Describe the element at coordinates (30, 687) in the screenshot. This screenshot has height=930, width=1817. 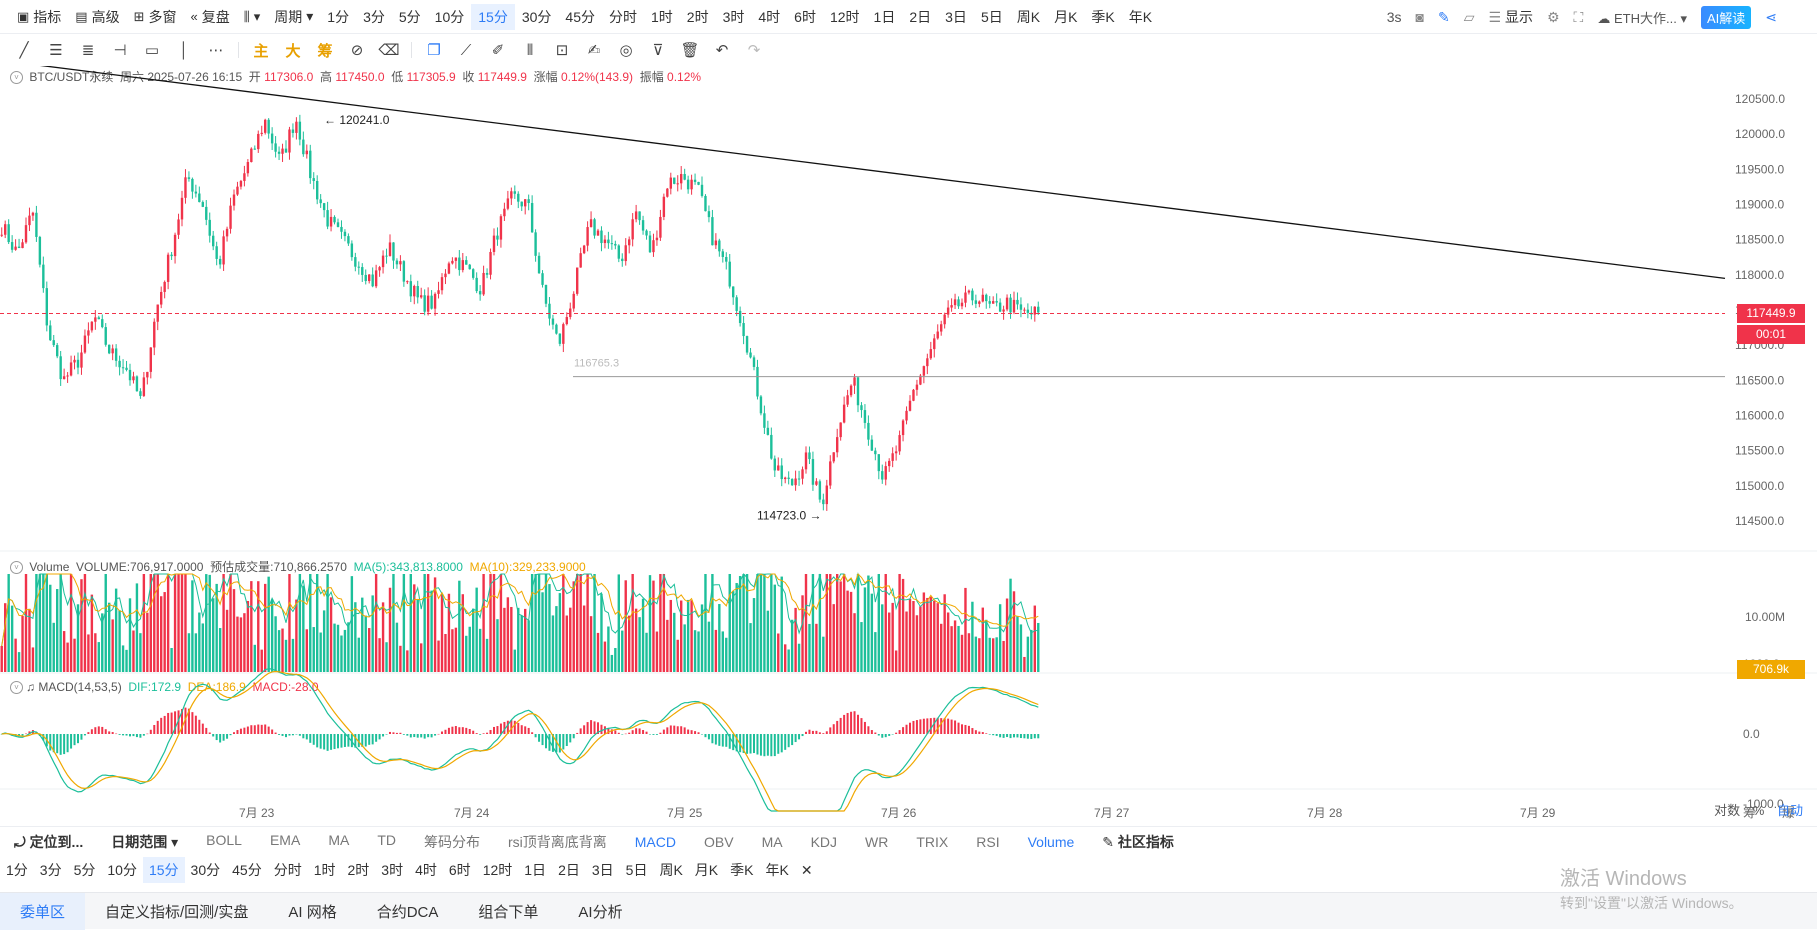
I see `bell-icon: ♫` at that location.